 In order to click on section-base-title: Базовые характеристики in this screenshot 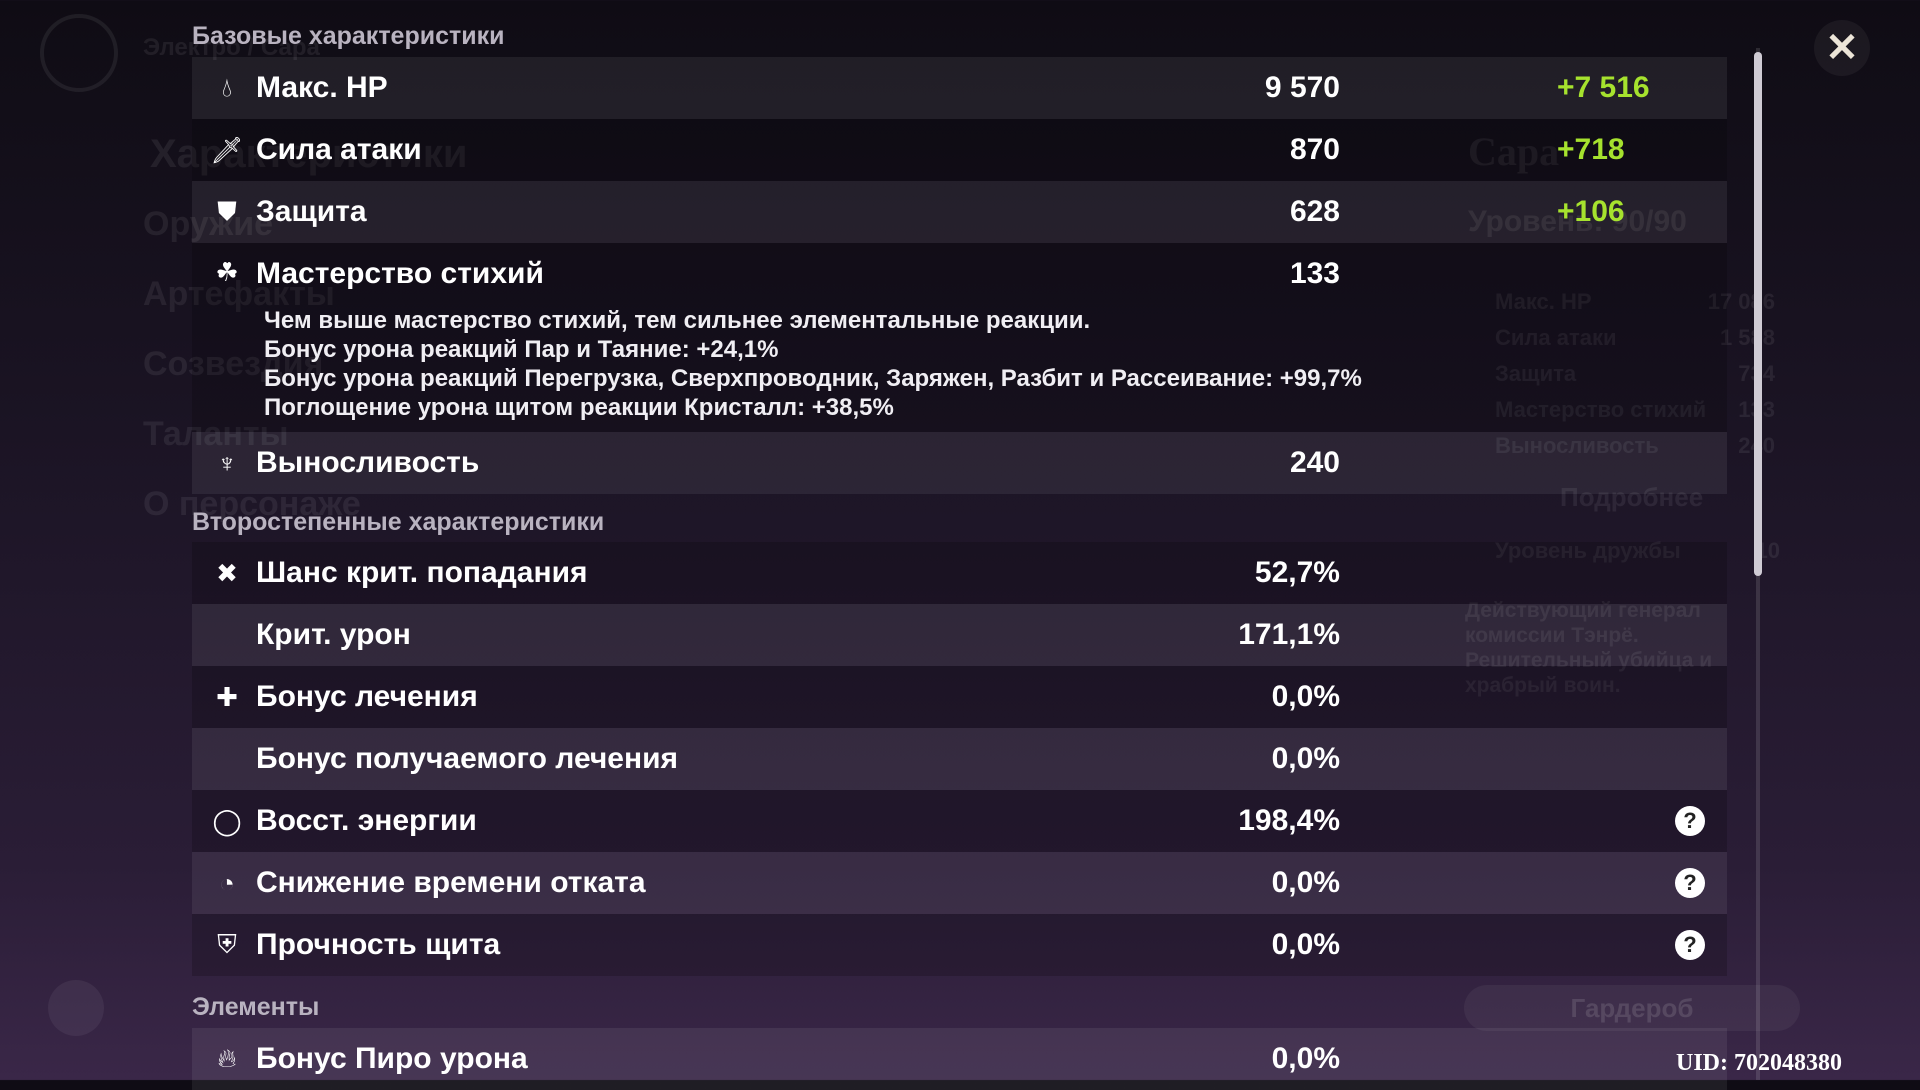, I will do `click(348, 36)`.